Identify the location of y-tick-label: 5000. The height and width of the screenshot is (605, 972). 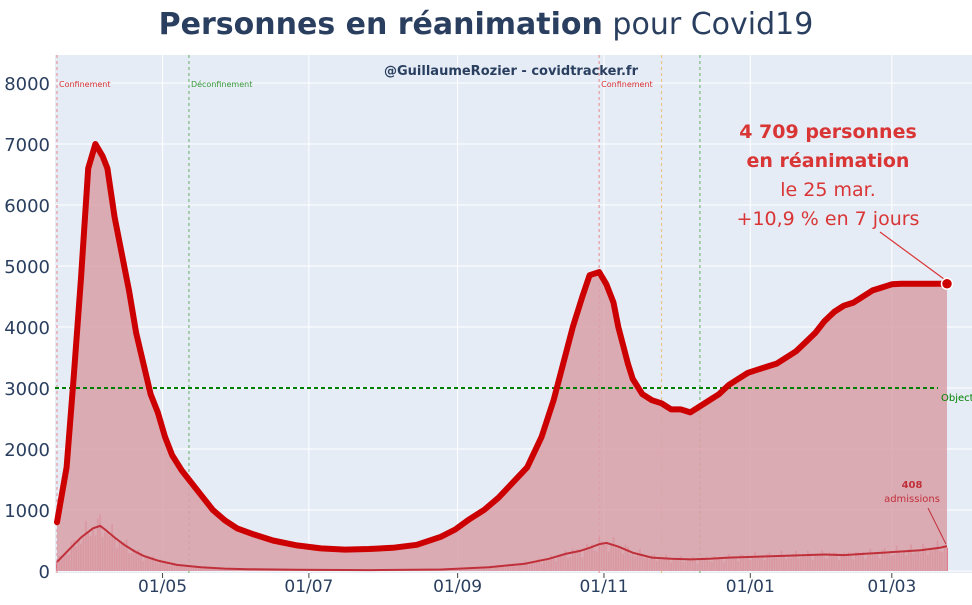
(27, 267).